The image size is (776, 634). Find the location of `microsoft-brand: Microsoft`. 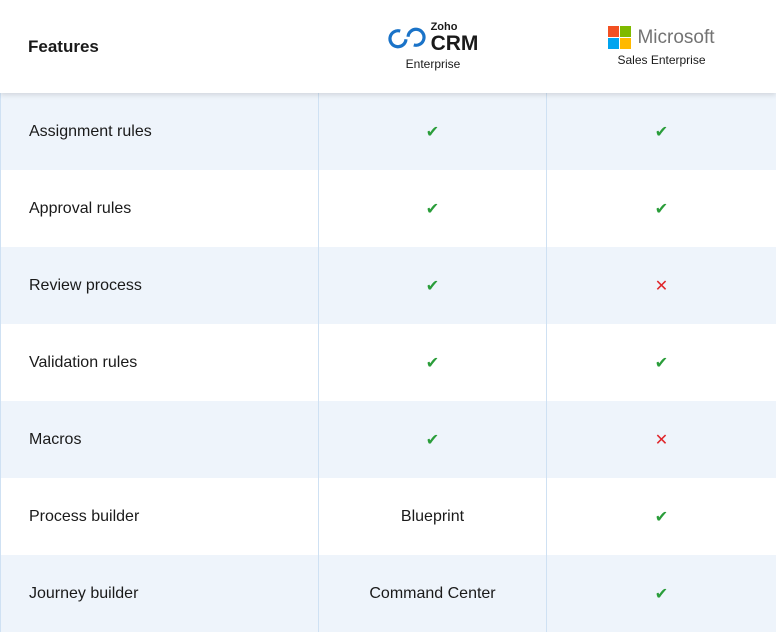

microsoft-brand: Microsoft is located at coordinates (676, 37).